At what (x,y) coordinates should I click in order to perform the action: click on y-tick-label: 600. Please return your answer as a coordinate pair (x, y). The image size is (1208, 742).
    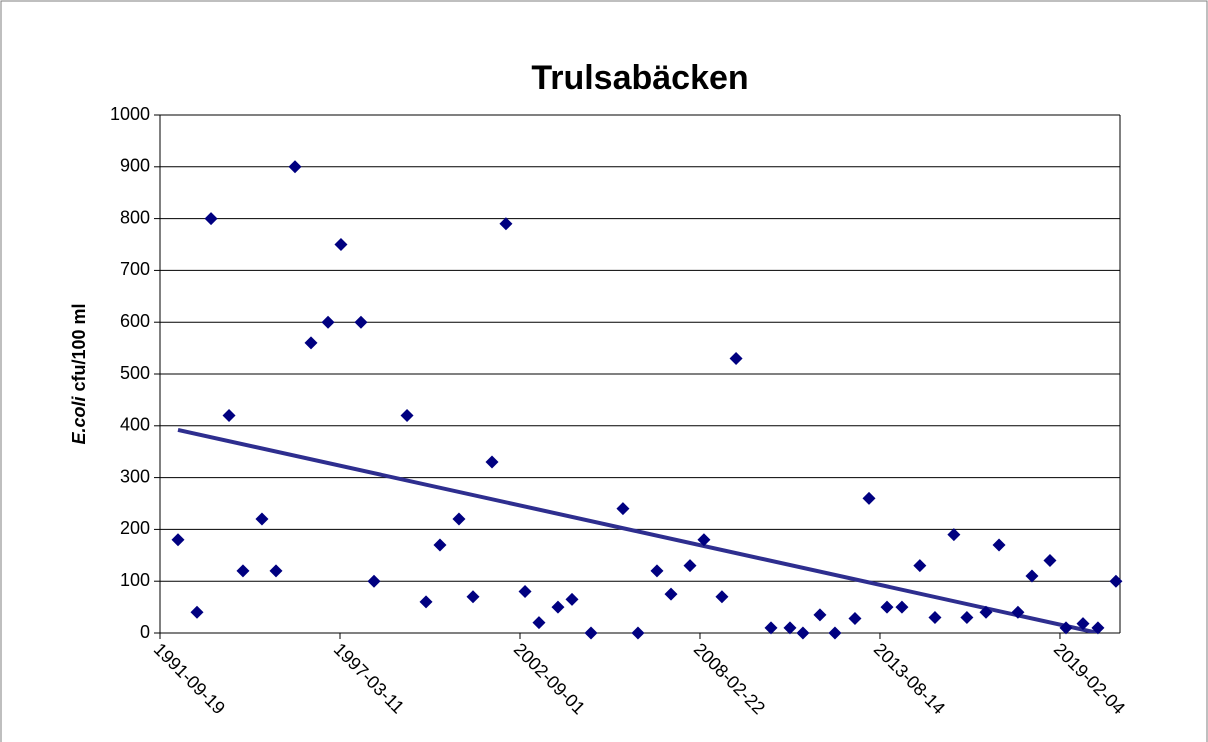
    Looking at the image, I should click on (135, 321).